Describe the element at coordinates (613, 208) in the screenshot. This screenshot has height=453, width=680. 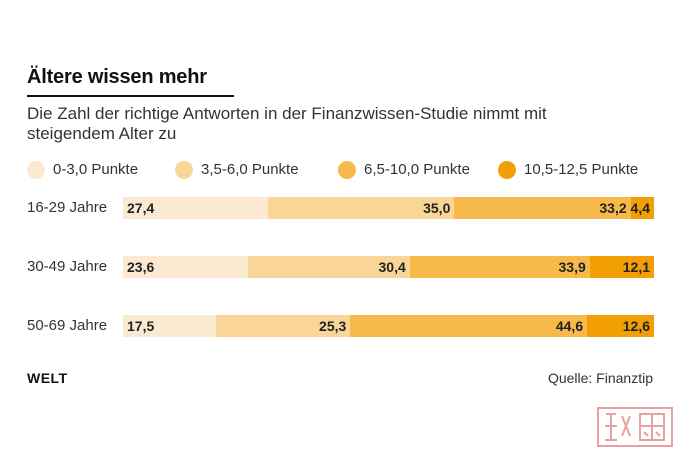
I see `data-label: 33,2` at that location.